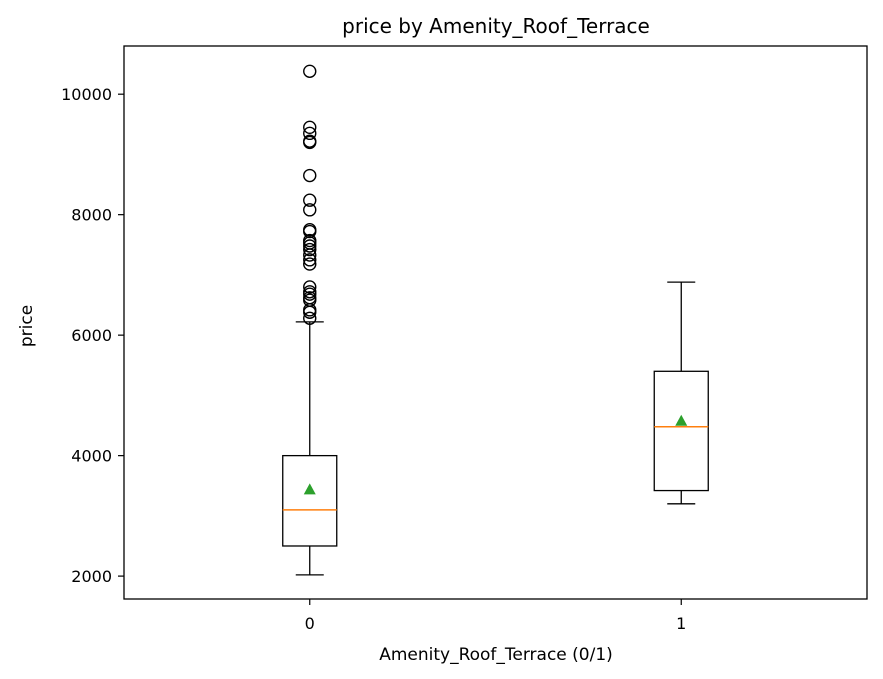  What do you see at coordinates (91, 335) in the screenshot?
I see `y-tick-label: 6000` at bounding box center [91, 335].